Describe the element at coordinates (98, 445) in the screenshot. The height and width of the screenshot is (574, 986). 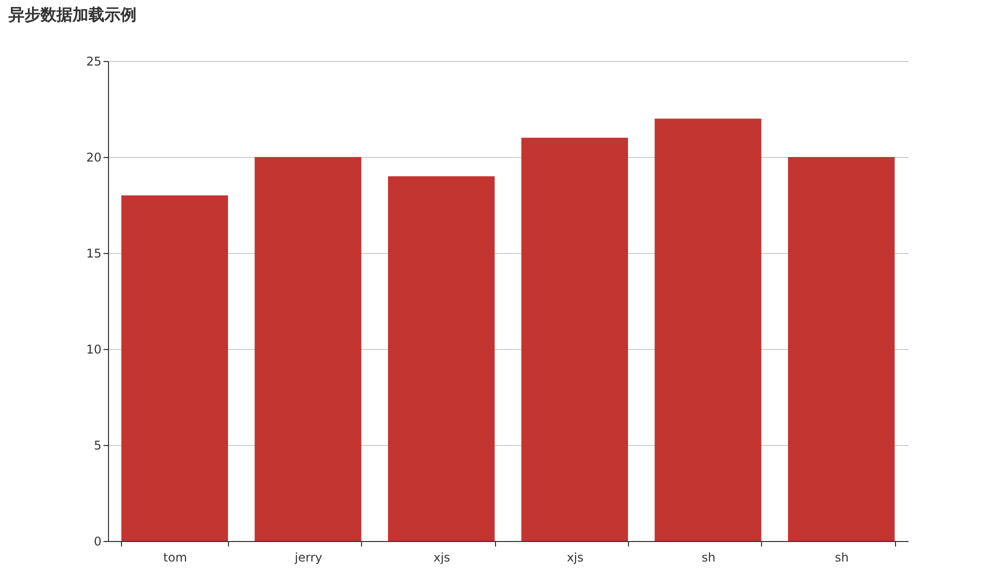
I see `y-tick-label: 5` at that location.